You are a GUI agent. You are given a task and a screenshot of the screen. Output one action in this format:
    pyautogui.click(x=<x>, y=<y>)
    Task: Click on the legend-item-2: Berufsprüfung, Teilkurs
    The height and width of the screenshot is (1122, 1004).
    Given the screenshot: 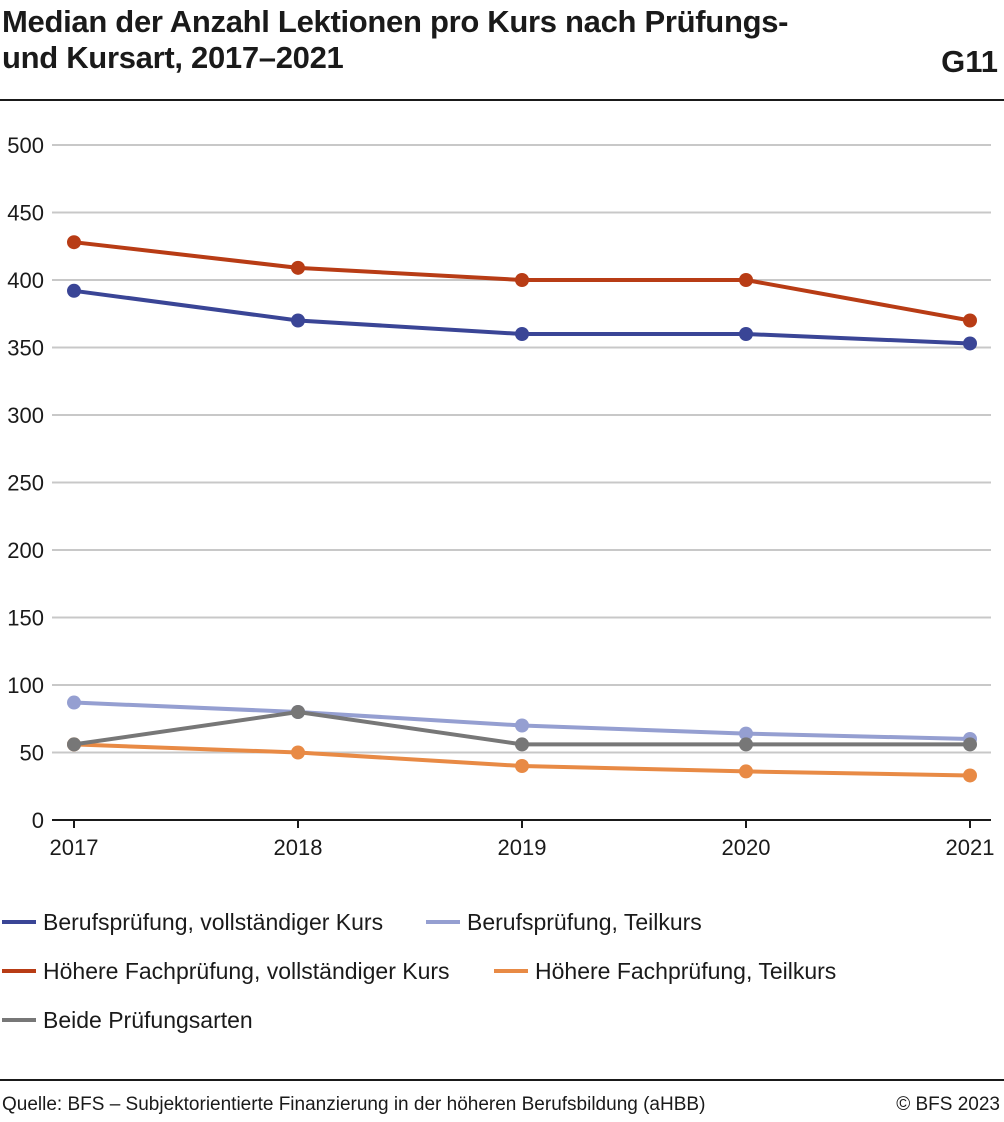 What is the action you would take?
    pyautogui.click(x=564, y=922)
    